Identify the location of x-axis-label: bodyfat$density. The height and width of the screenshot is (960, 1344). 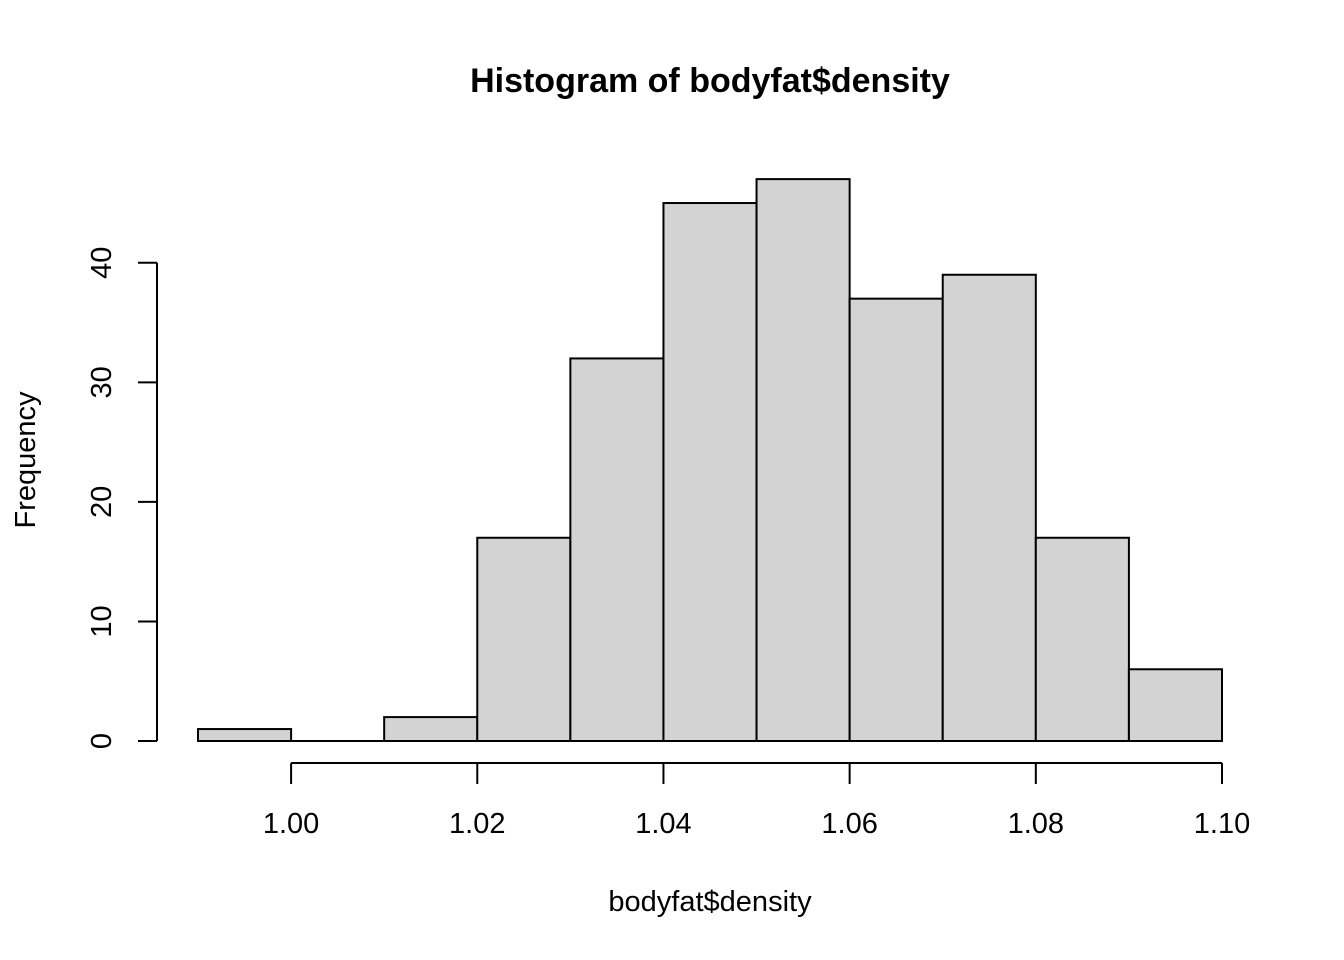
(710, 902).